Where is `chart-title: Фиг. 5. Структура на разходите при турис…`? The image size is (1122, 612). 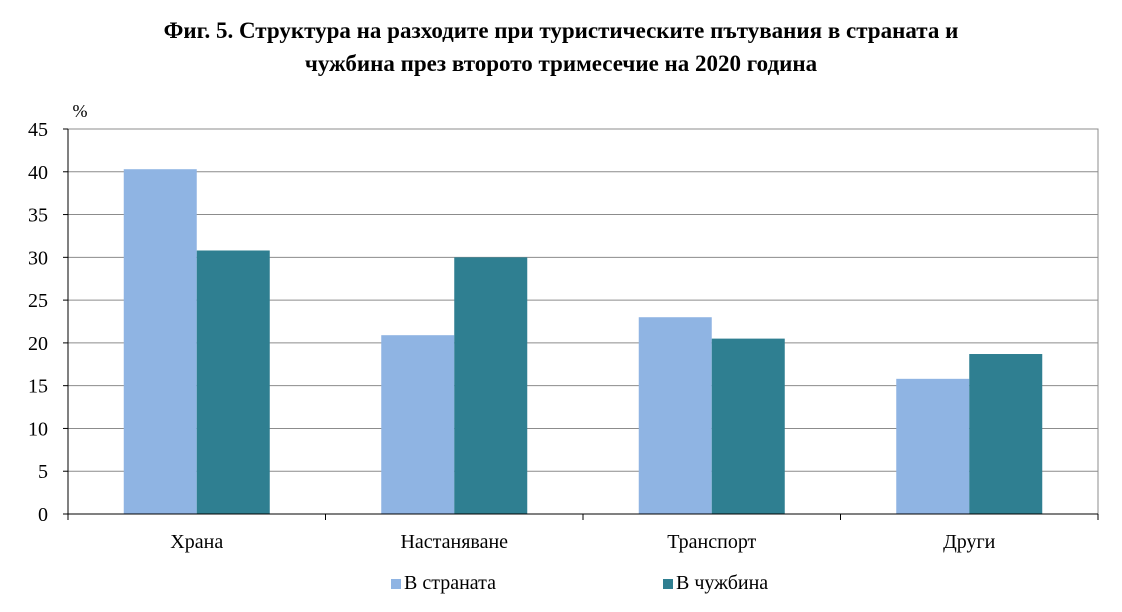
chart-title: Фиг. 5. Структура на разходите при турис… is located at coordinates (561, 47).